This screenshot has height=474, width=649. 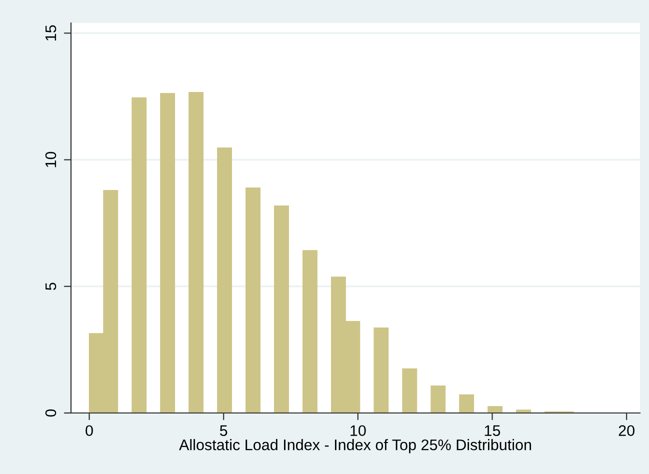 What do you see at coordinates (626, 430) in the screenshot?
I see `x-tick-label: 20` at bounding box center [626, 430].